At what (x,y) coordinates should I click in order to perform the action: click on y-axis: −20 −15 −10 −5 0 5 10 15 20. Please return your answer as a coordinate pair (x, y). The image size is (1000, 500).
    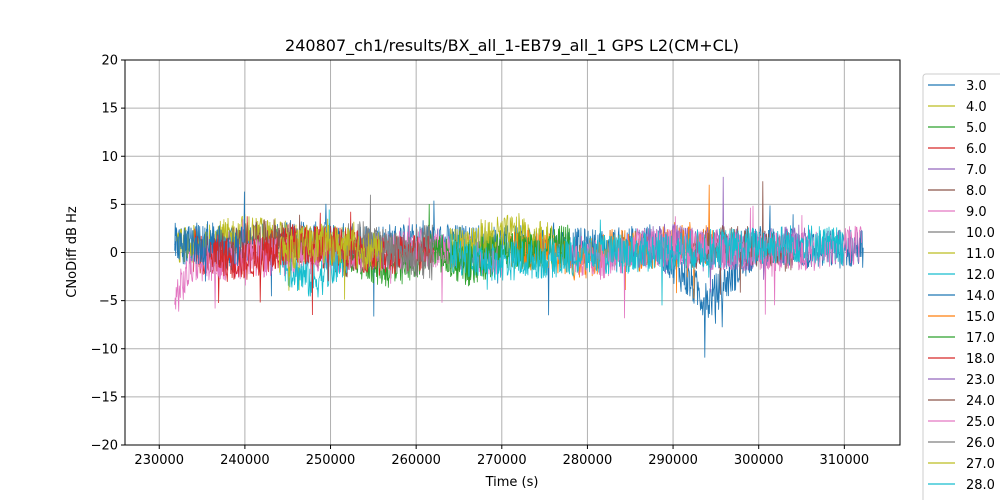
    Looking at the image, I should click on (108, 254).